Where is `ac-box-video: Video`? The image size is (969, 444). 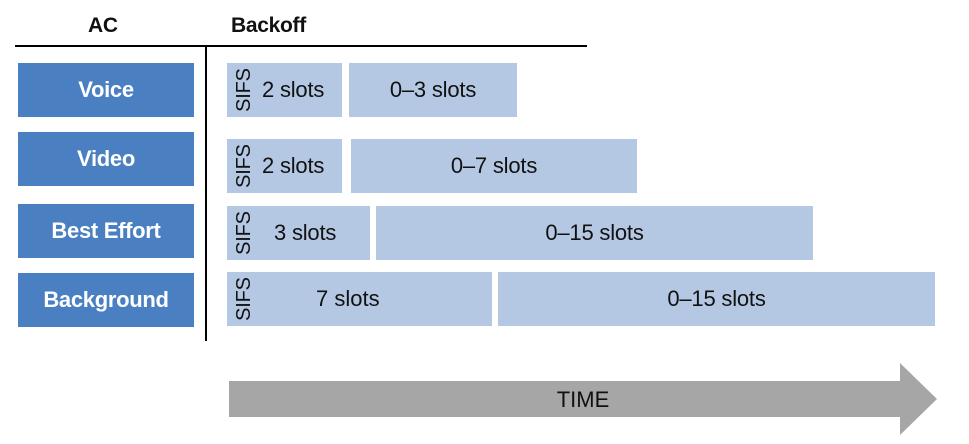 ac-box-video: Video is located at coordinates (106, 159).